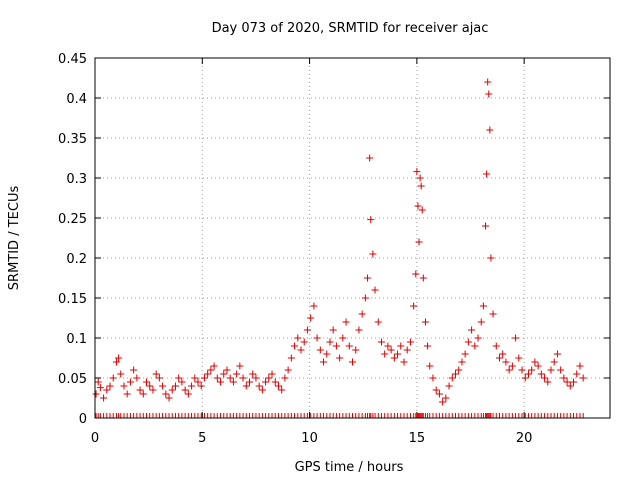 This screenshot has height=480, width=640. What do you see at coordinates (349, 467) in the screenshot?
I see `x-axis-label: GPS time / hours` at bounding box center [349, 467].